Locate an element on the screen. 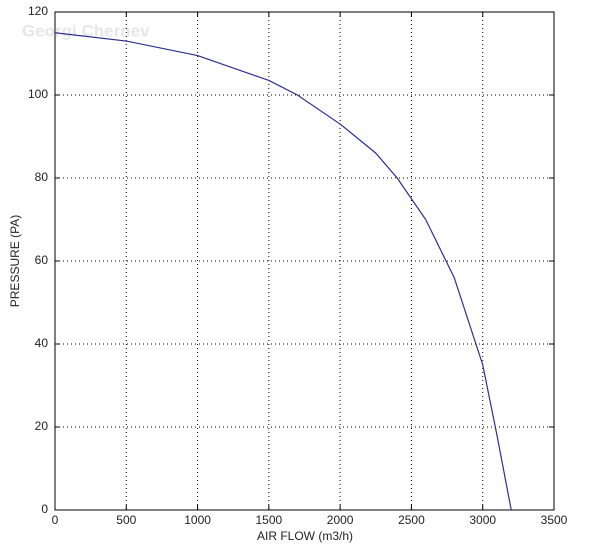 The width and height of the screenshot is (590, 556). x-tick-label: 1000 is located at coordinates (197, 520).